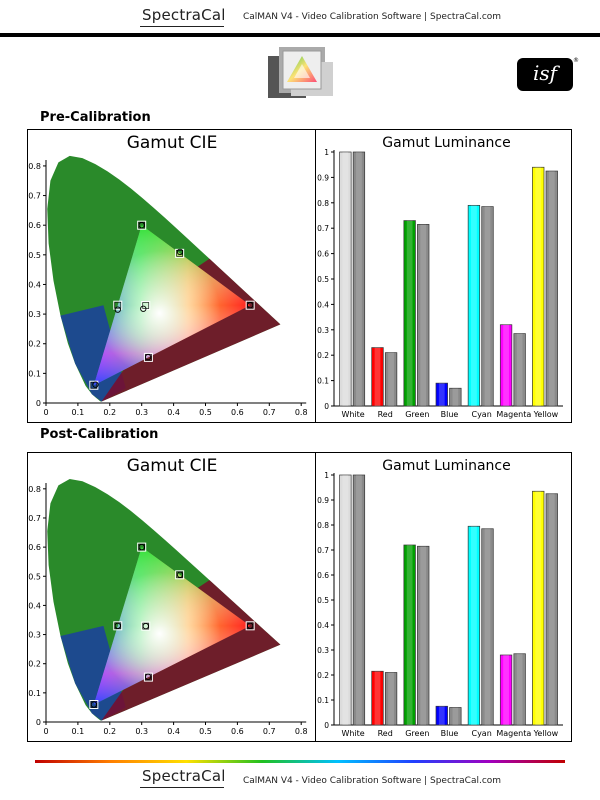 The image size is (600, 800). Describe the element at coordinates (45, 412) in the screenshot. I see `cie-x-tick-label: 0` at that location.